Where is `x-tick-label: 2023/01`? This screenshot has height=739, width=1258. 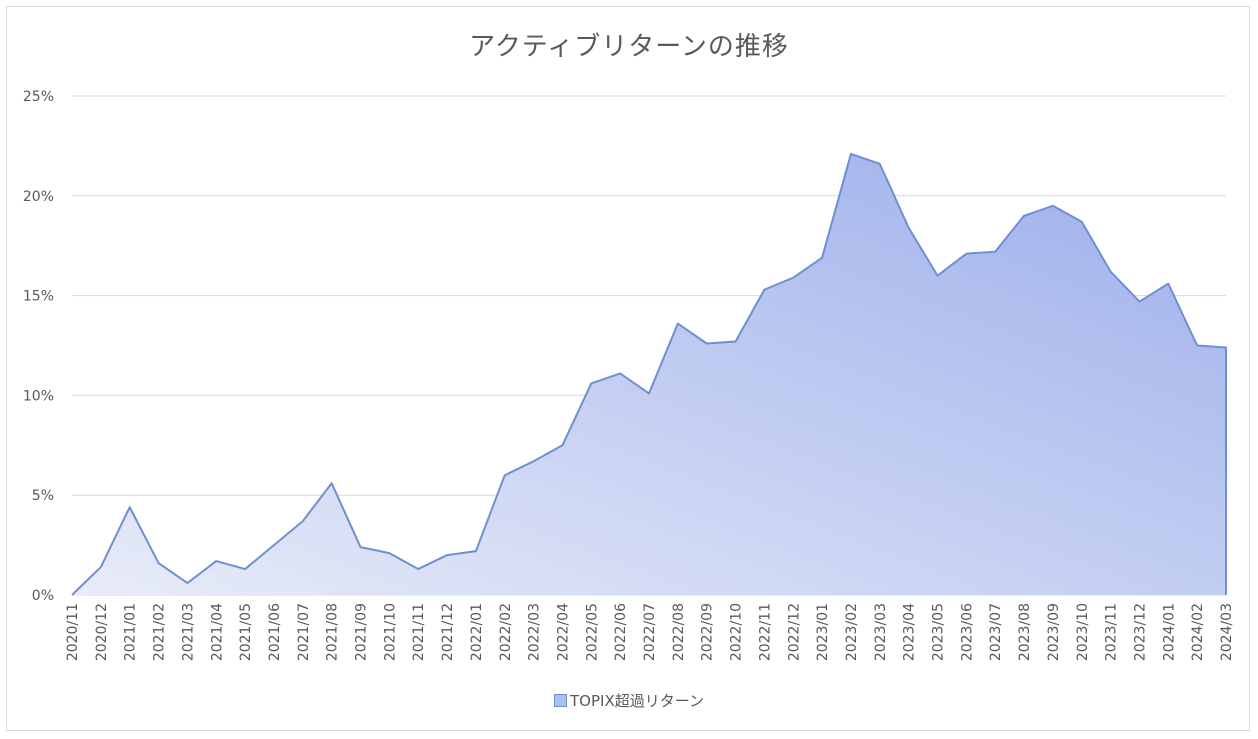 x-tick-label: 2023/01 is located at coordinates (823, 632).